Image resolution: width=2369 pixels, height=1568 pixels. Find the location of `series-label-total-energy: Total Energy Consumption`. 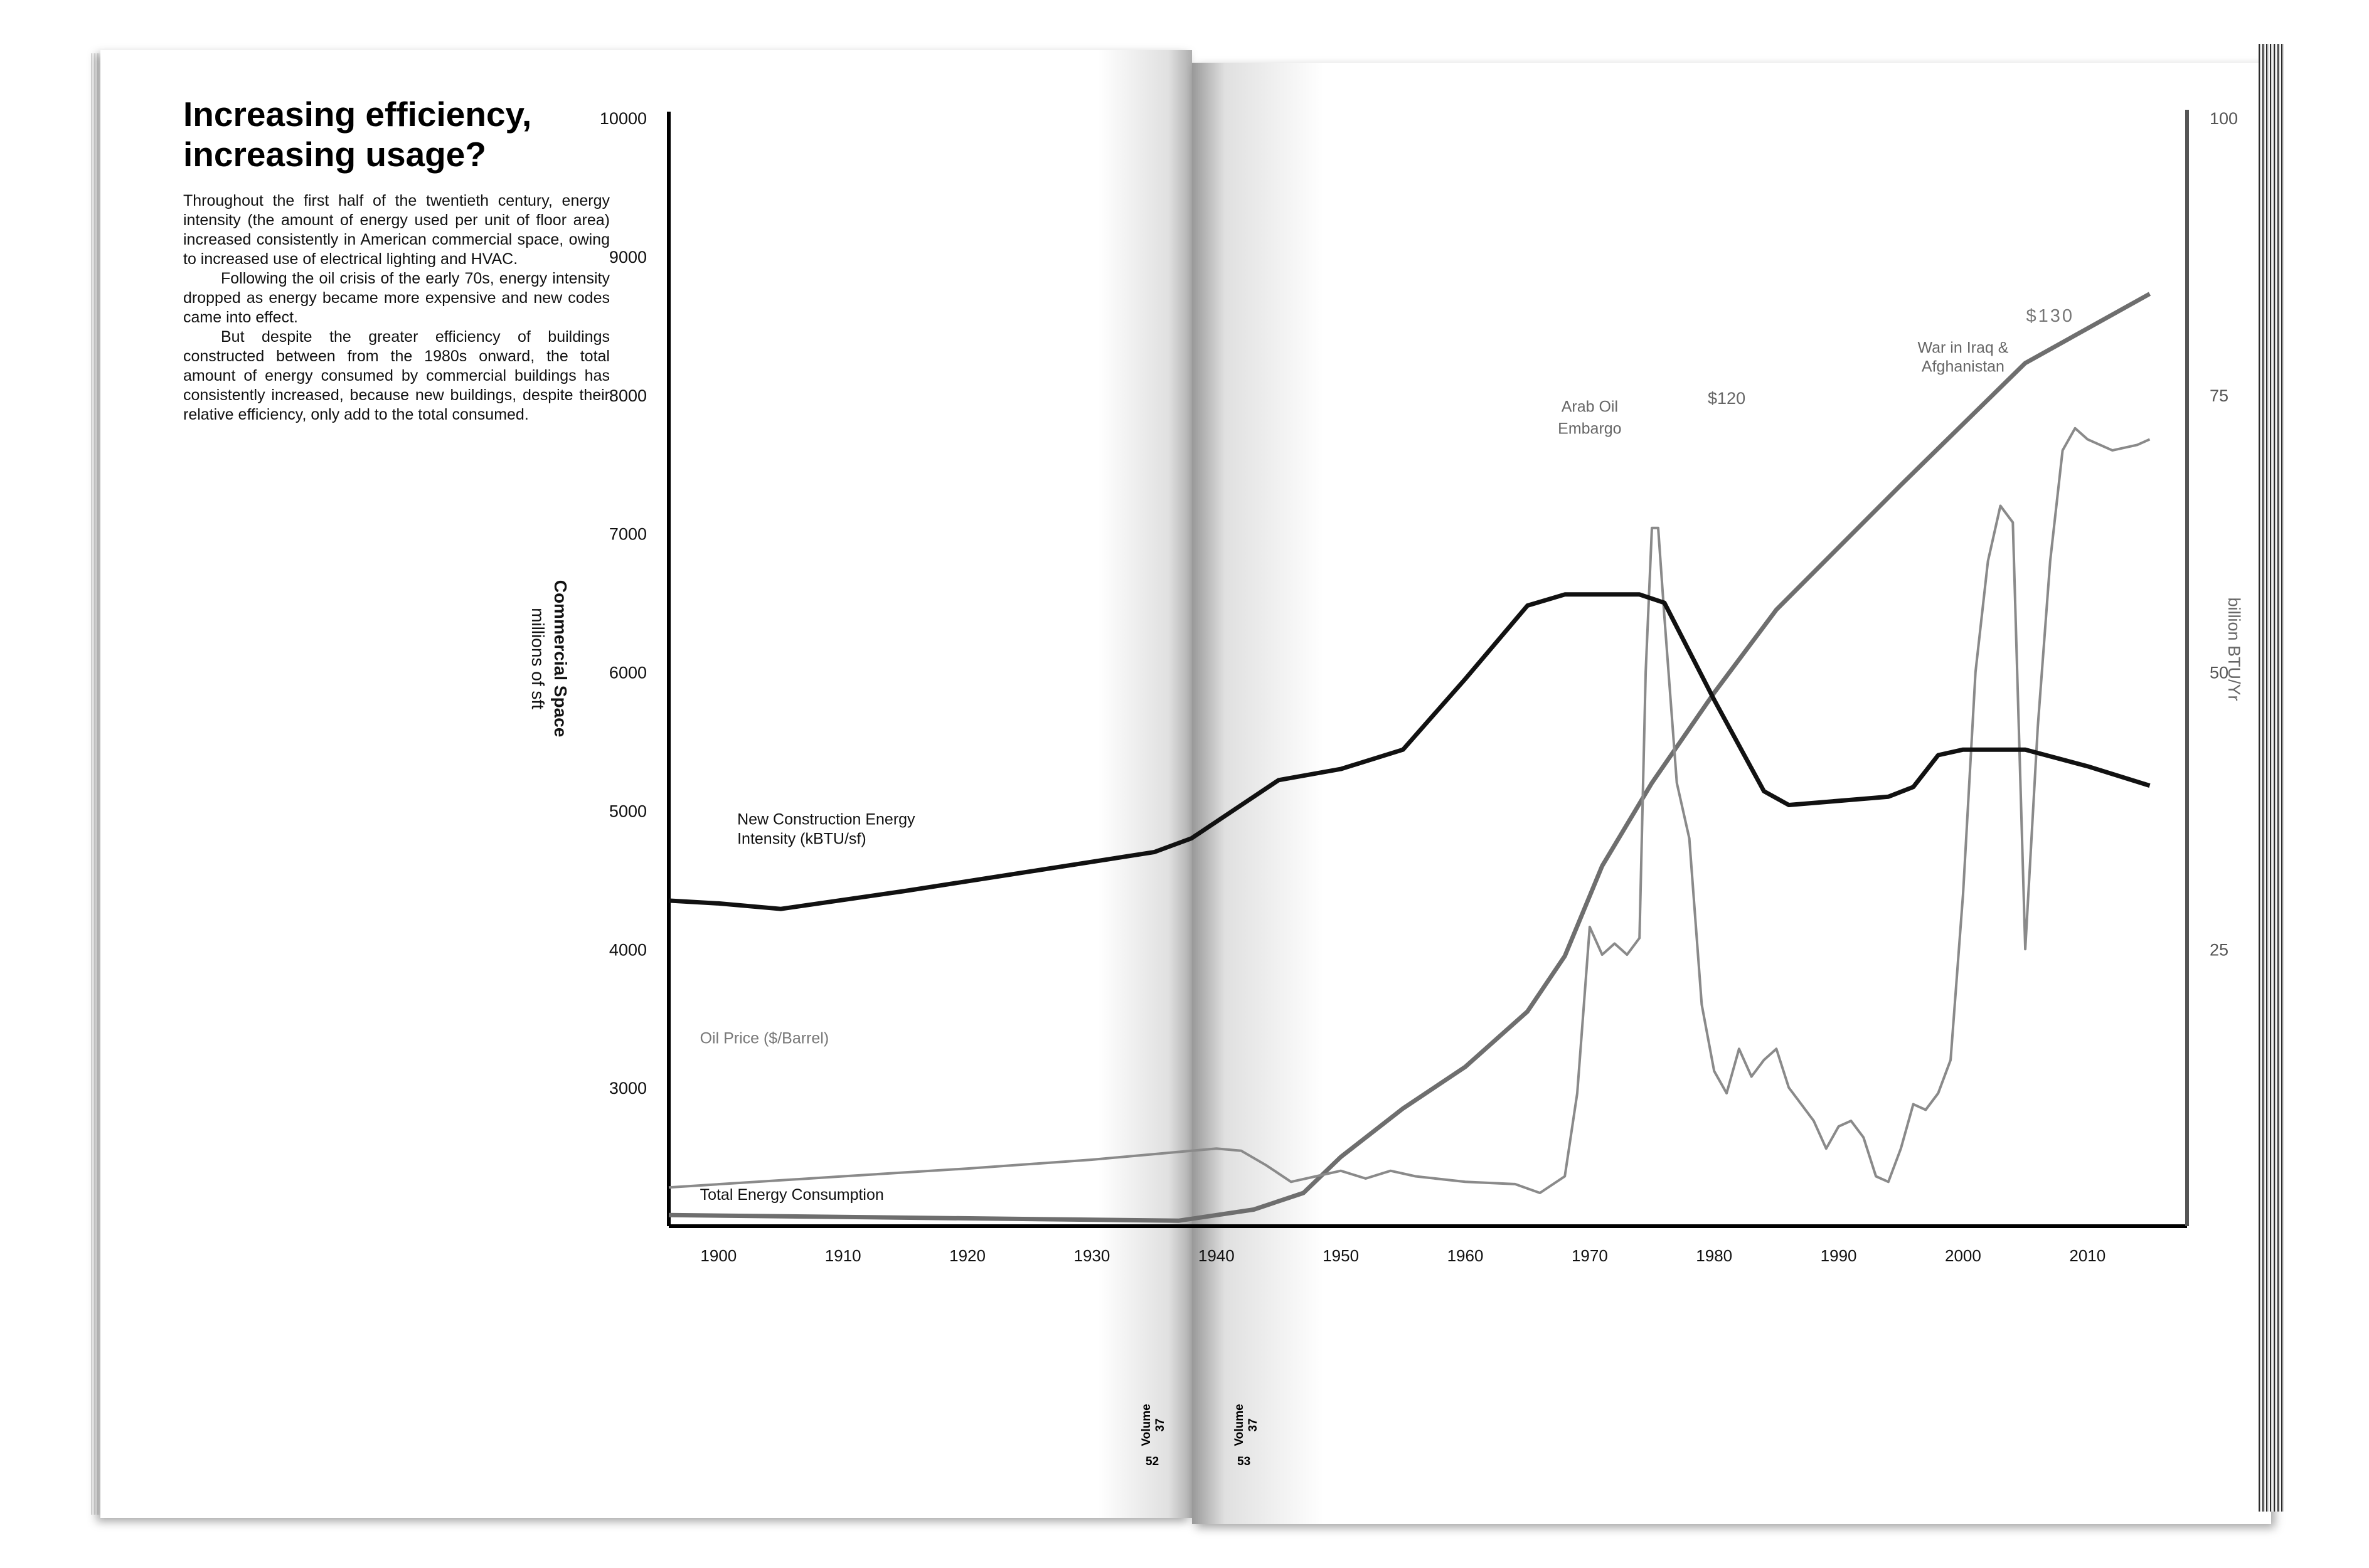

series-label-total-energy: Total Energy Consumption is located at coordinates (792, 1195).